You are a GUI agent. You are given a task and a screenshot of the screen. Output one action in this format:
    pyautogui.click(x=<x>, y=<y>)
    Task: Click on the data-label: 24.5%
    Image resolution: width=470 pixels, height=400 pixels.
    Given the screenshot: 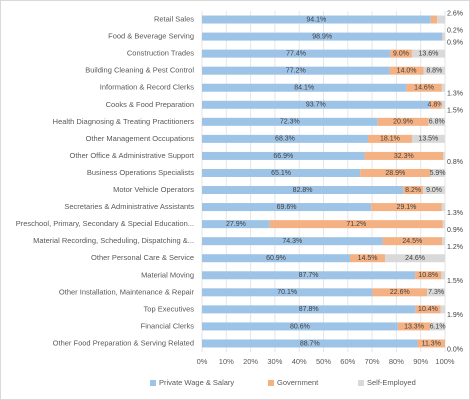 What is the action you would take?
    pyautogui.click(x=412, y=241)
    